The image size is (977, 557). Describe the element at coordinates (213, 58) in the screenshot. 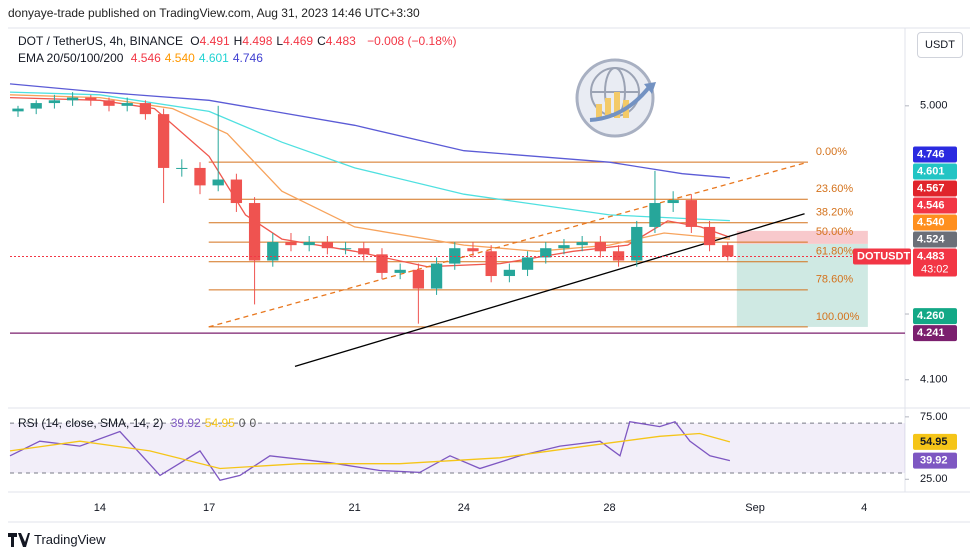

I see `ema-value: 4.601` at that location.